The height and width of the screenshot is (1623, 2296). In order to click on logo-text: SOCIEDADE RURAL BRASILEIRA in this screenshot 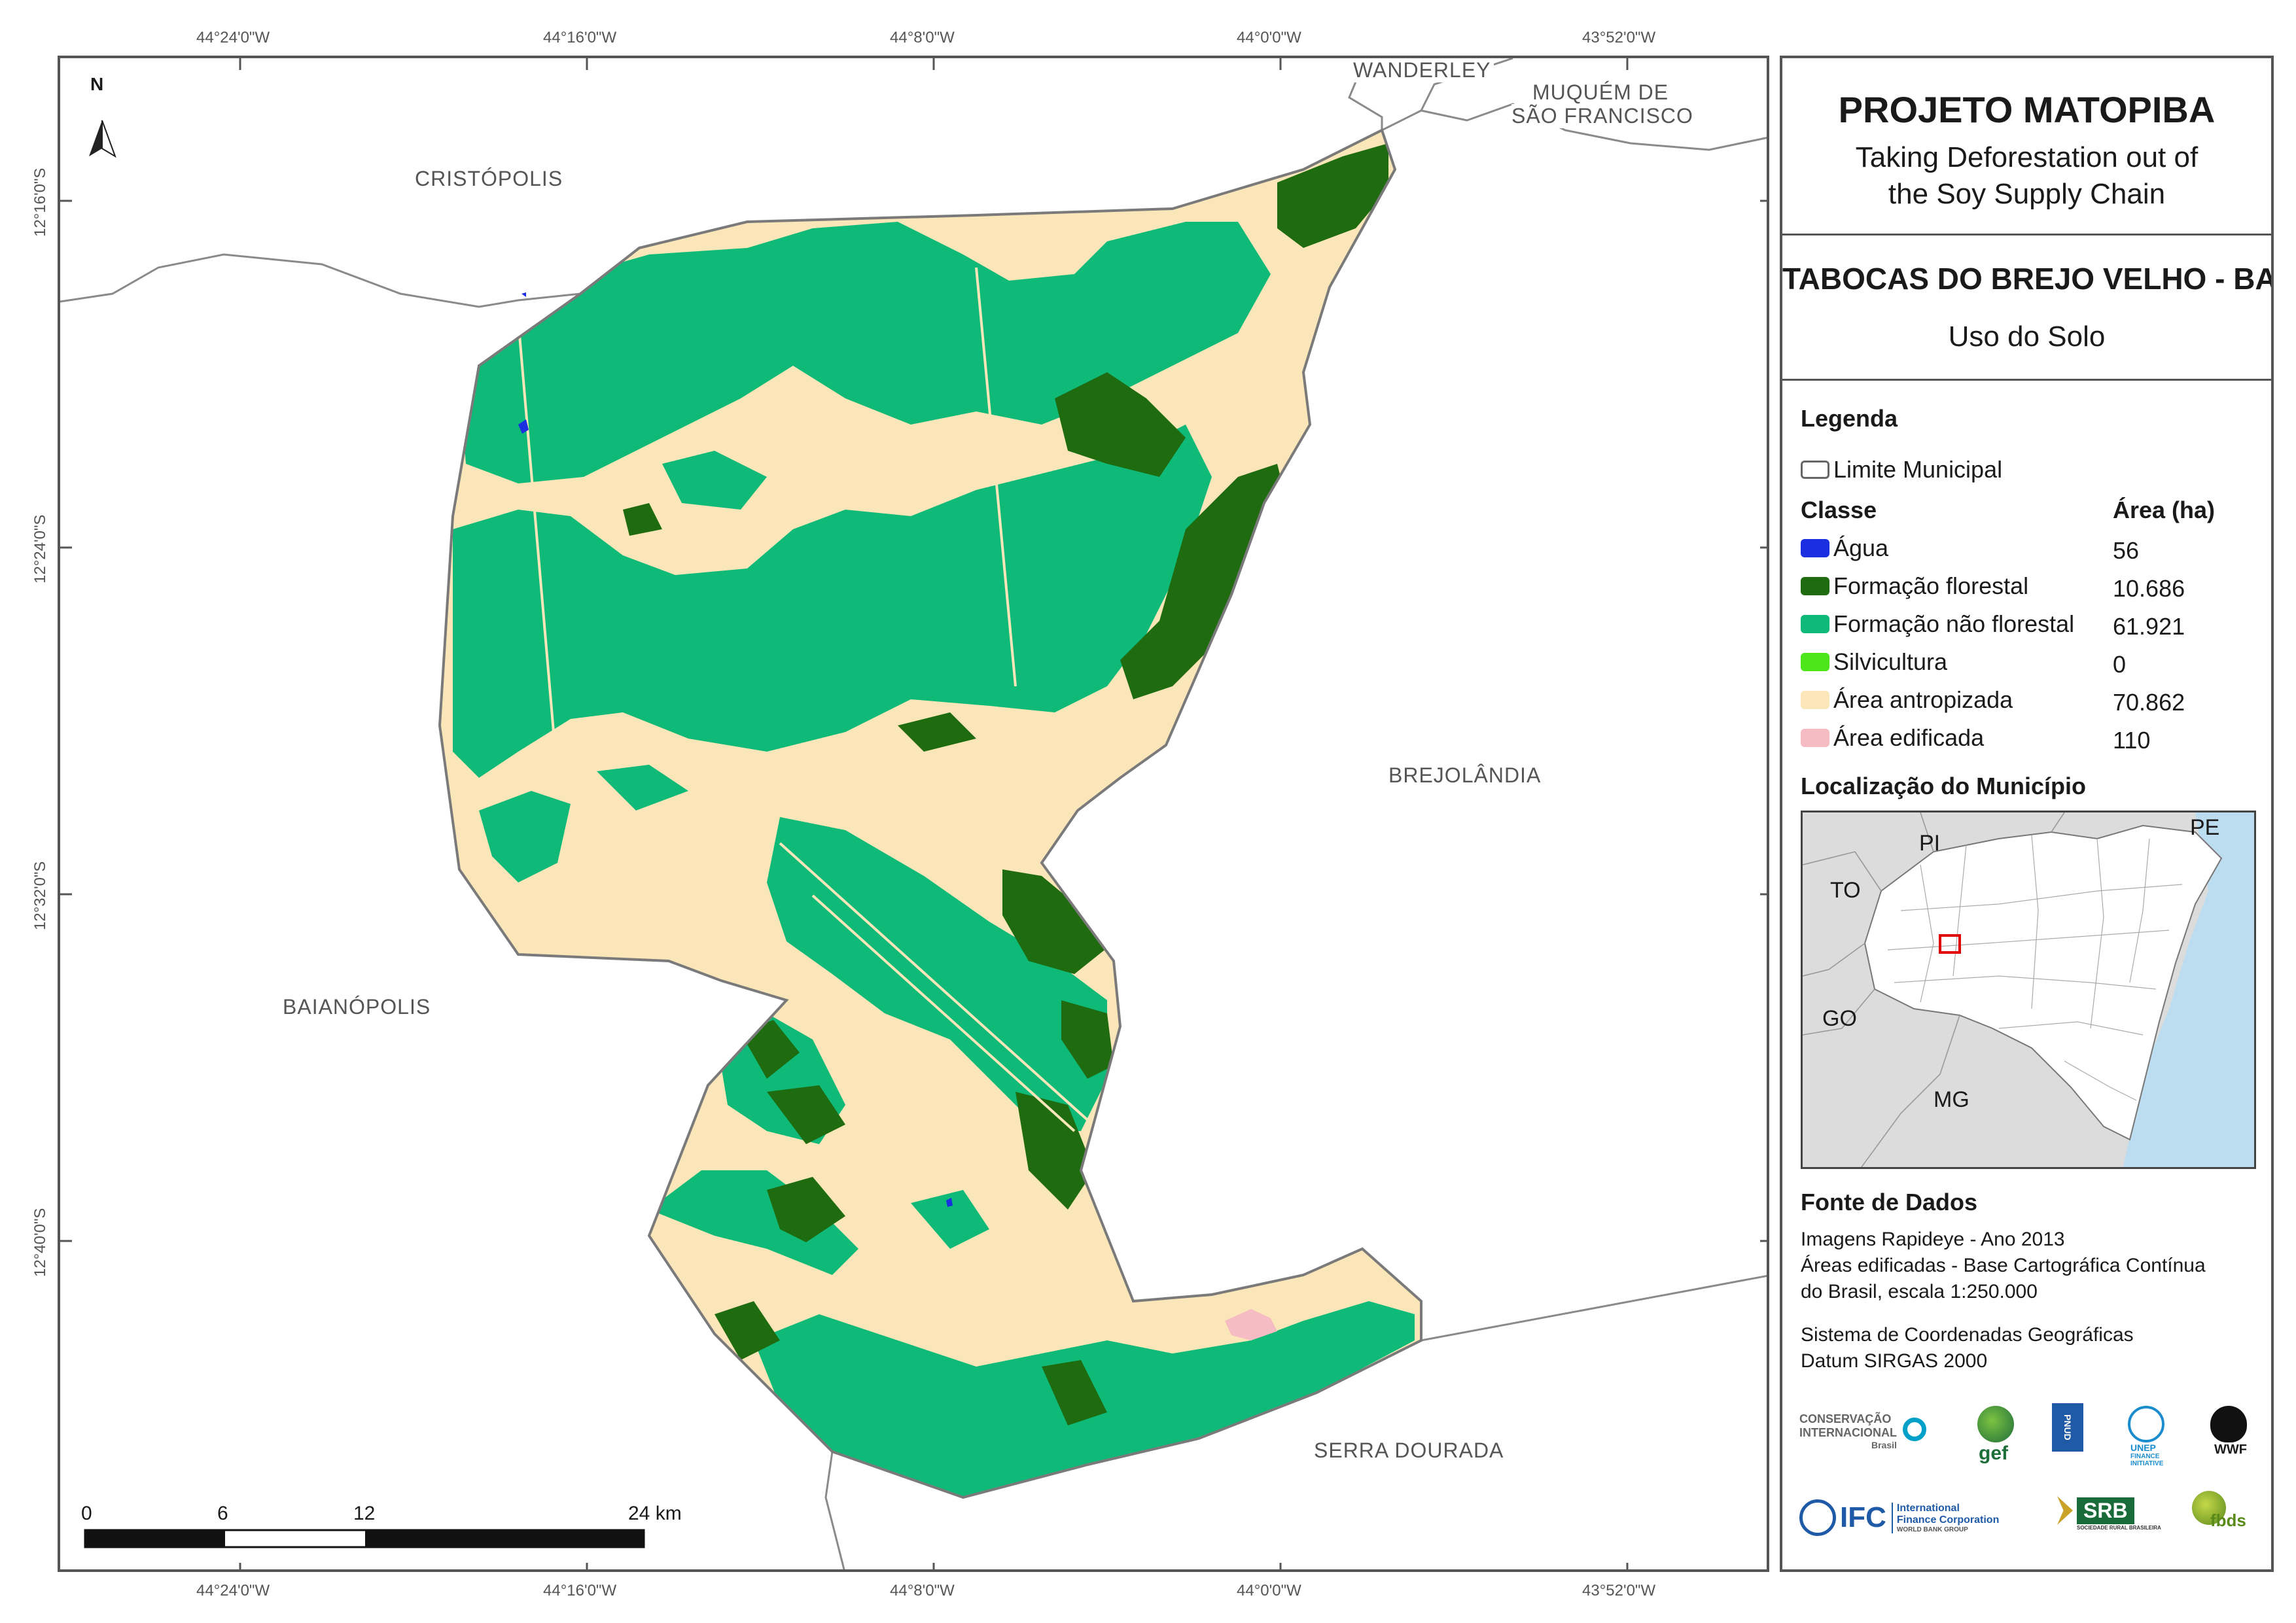, I will do `click(2119, 1528)`.